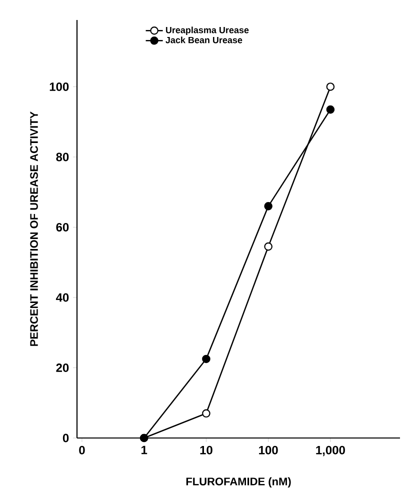 The height and width of the screenshot is (502, 402). Describe the element at coordinates (34, 229) in the screenshot. I see `y-axis-title: PERCENT INHIBITION OF UREASE ACTIVITY` at that location.